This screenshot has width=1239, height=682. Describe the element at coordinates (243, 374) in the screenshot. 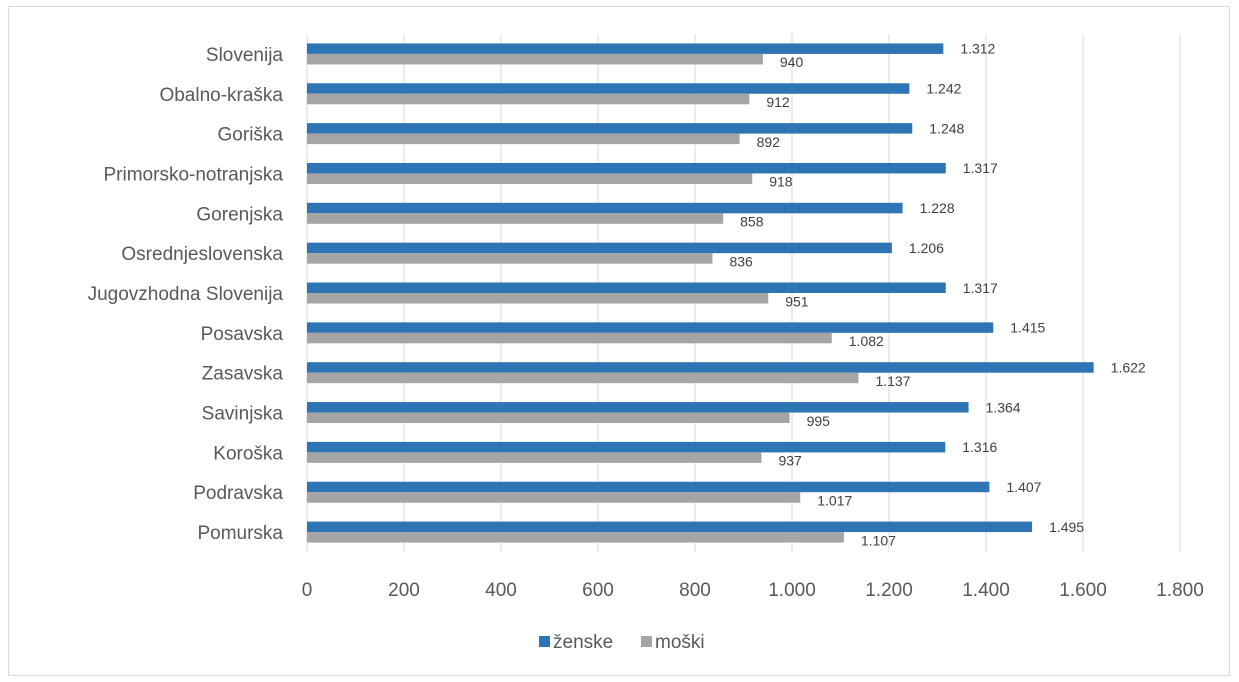

I see `category-label-8: Zasavska` at that location.